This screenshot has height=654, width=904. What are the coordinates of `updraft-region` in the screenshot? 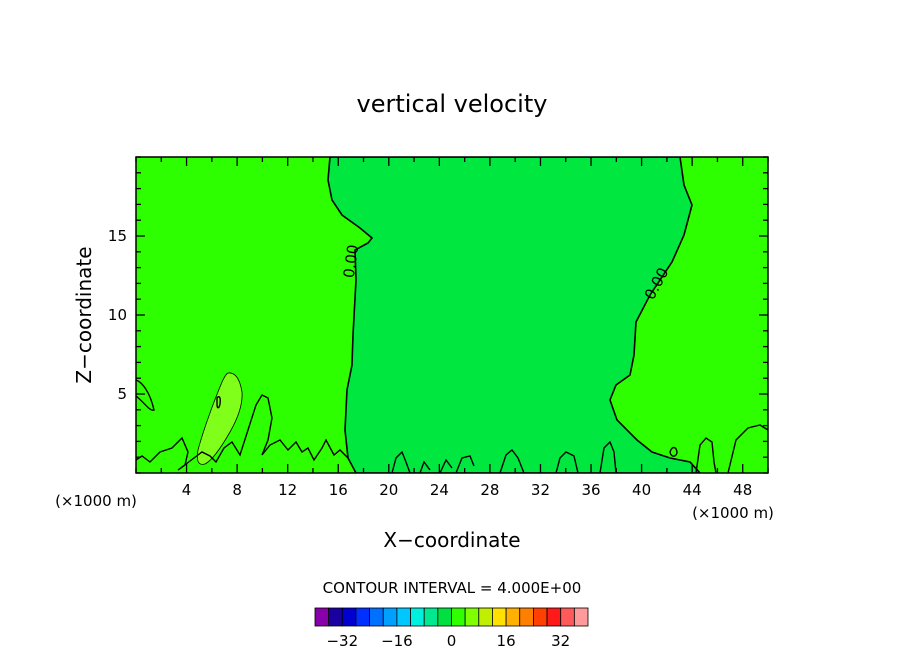 It's located at (219, 418).